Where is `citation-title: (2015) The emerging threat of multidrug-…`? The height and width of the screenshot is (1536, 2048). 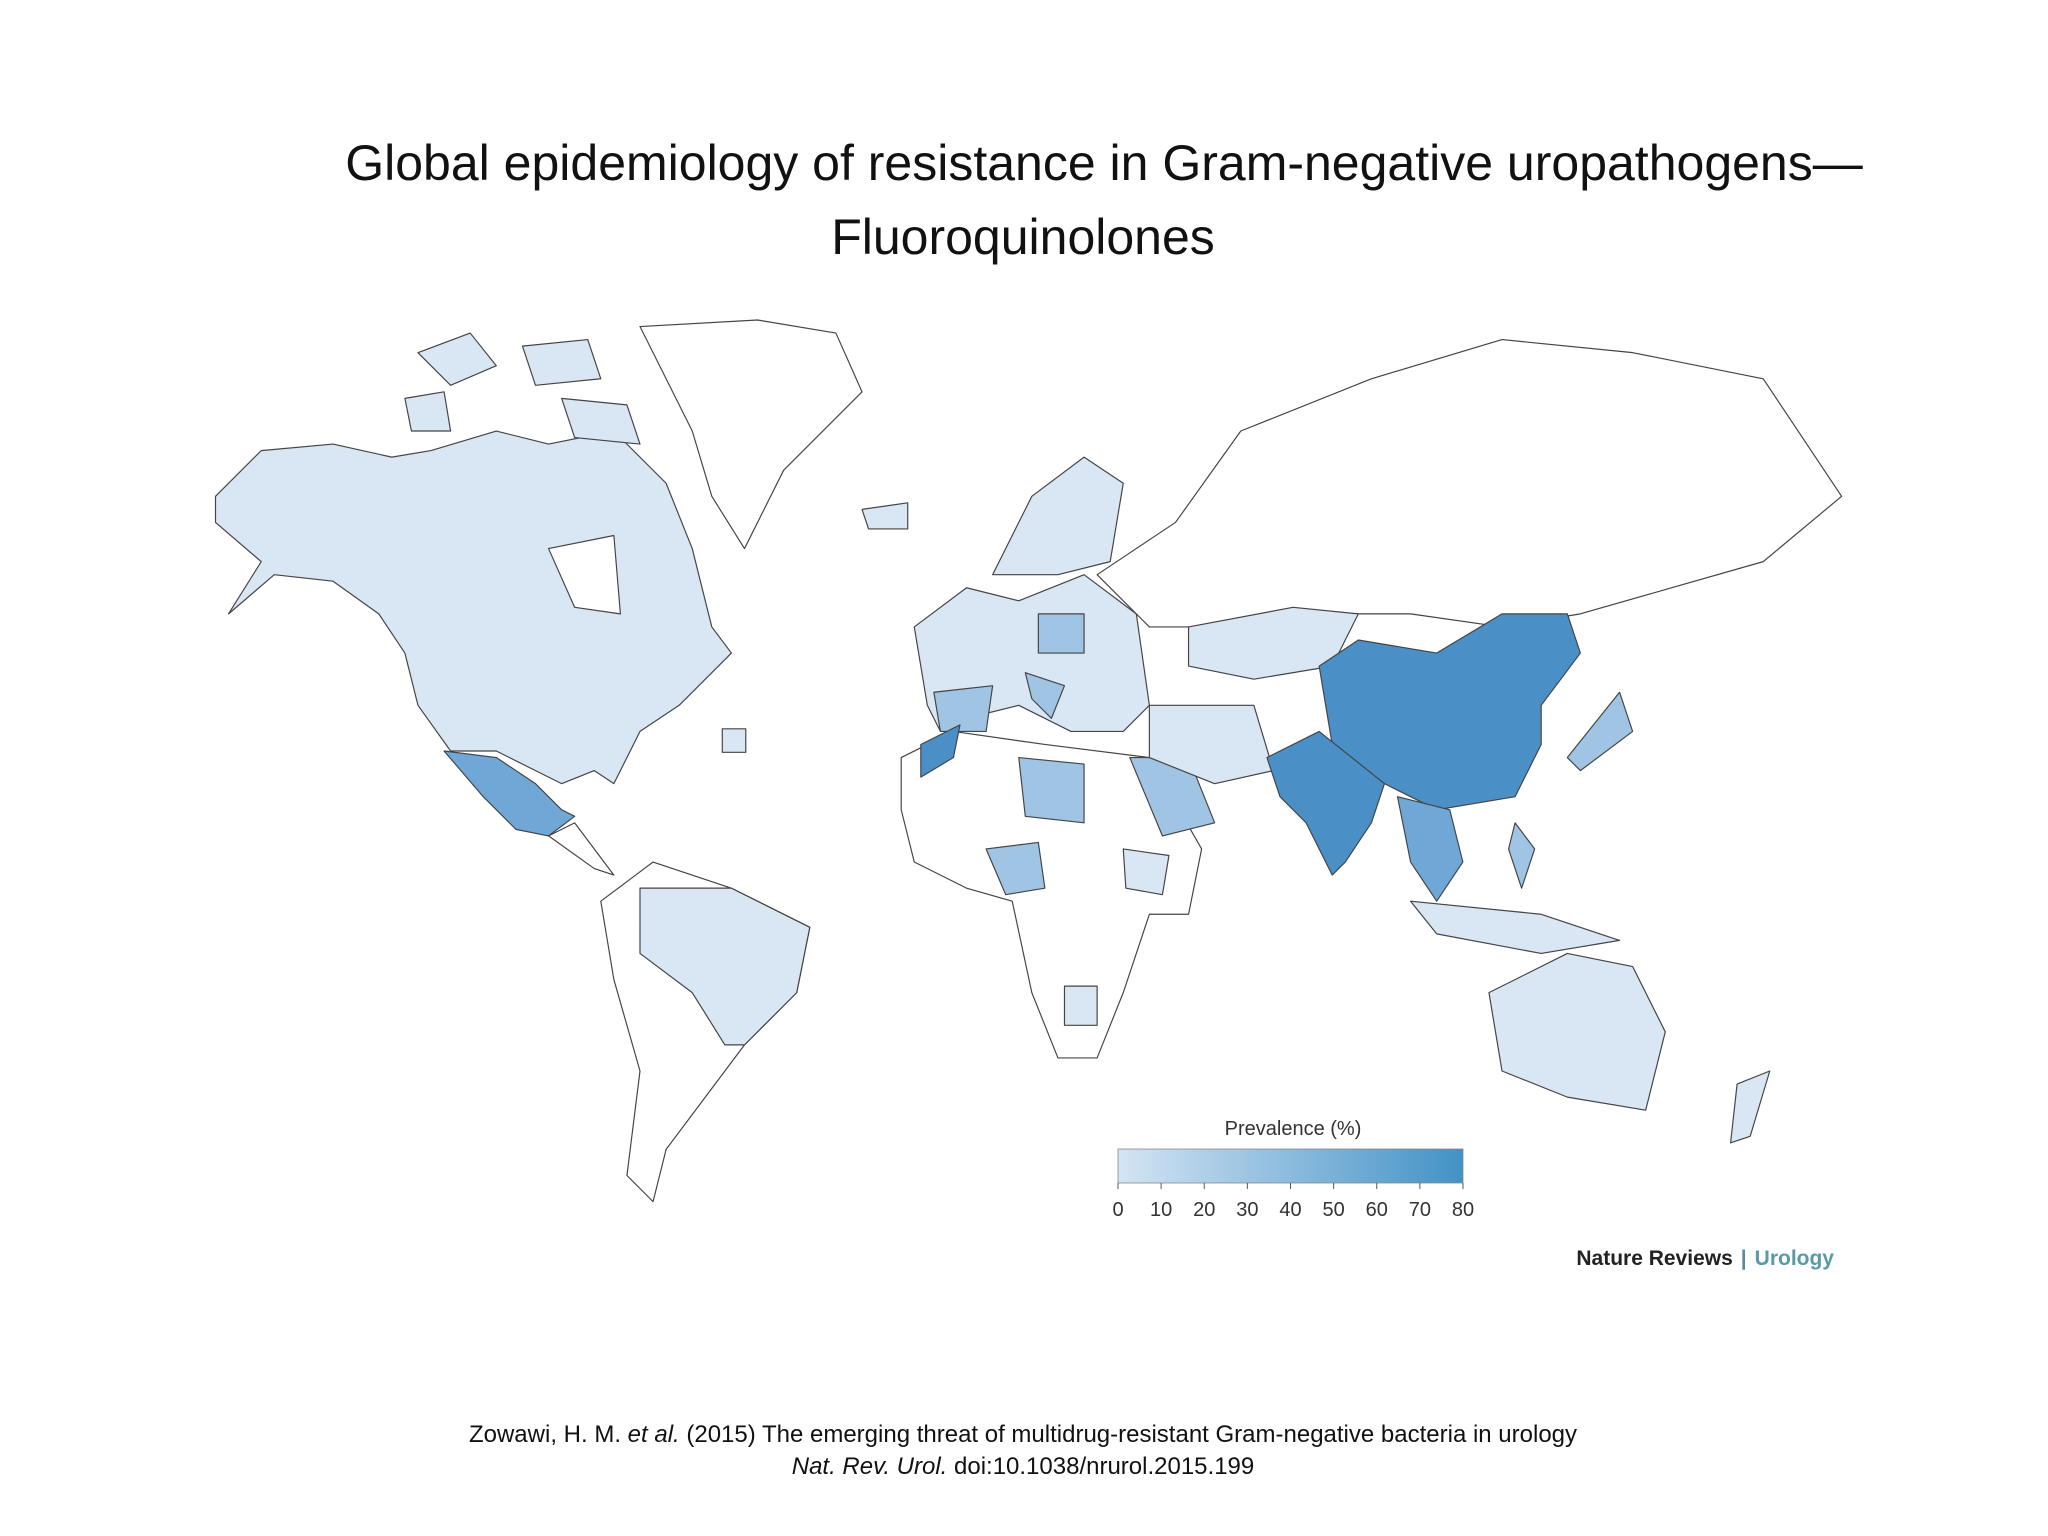 citation-title: (2015) The emerging threat of multidrug-… is located at coordinates (1128, 1434).